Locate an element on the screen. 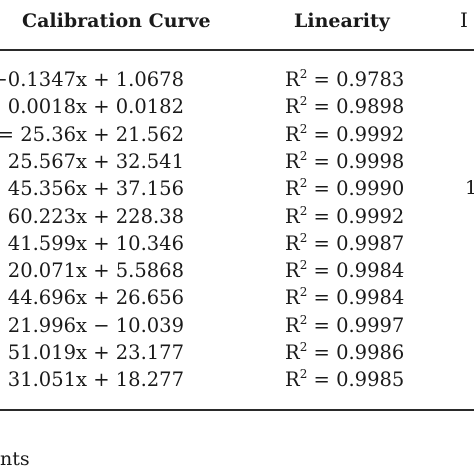 The width and height of the screenshot is (474, 474). linearity-value: R2 = 0.9783 is located at coordinates (344, 79).